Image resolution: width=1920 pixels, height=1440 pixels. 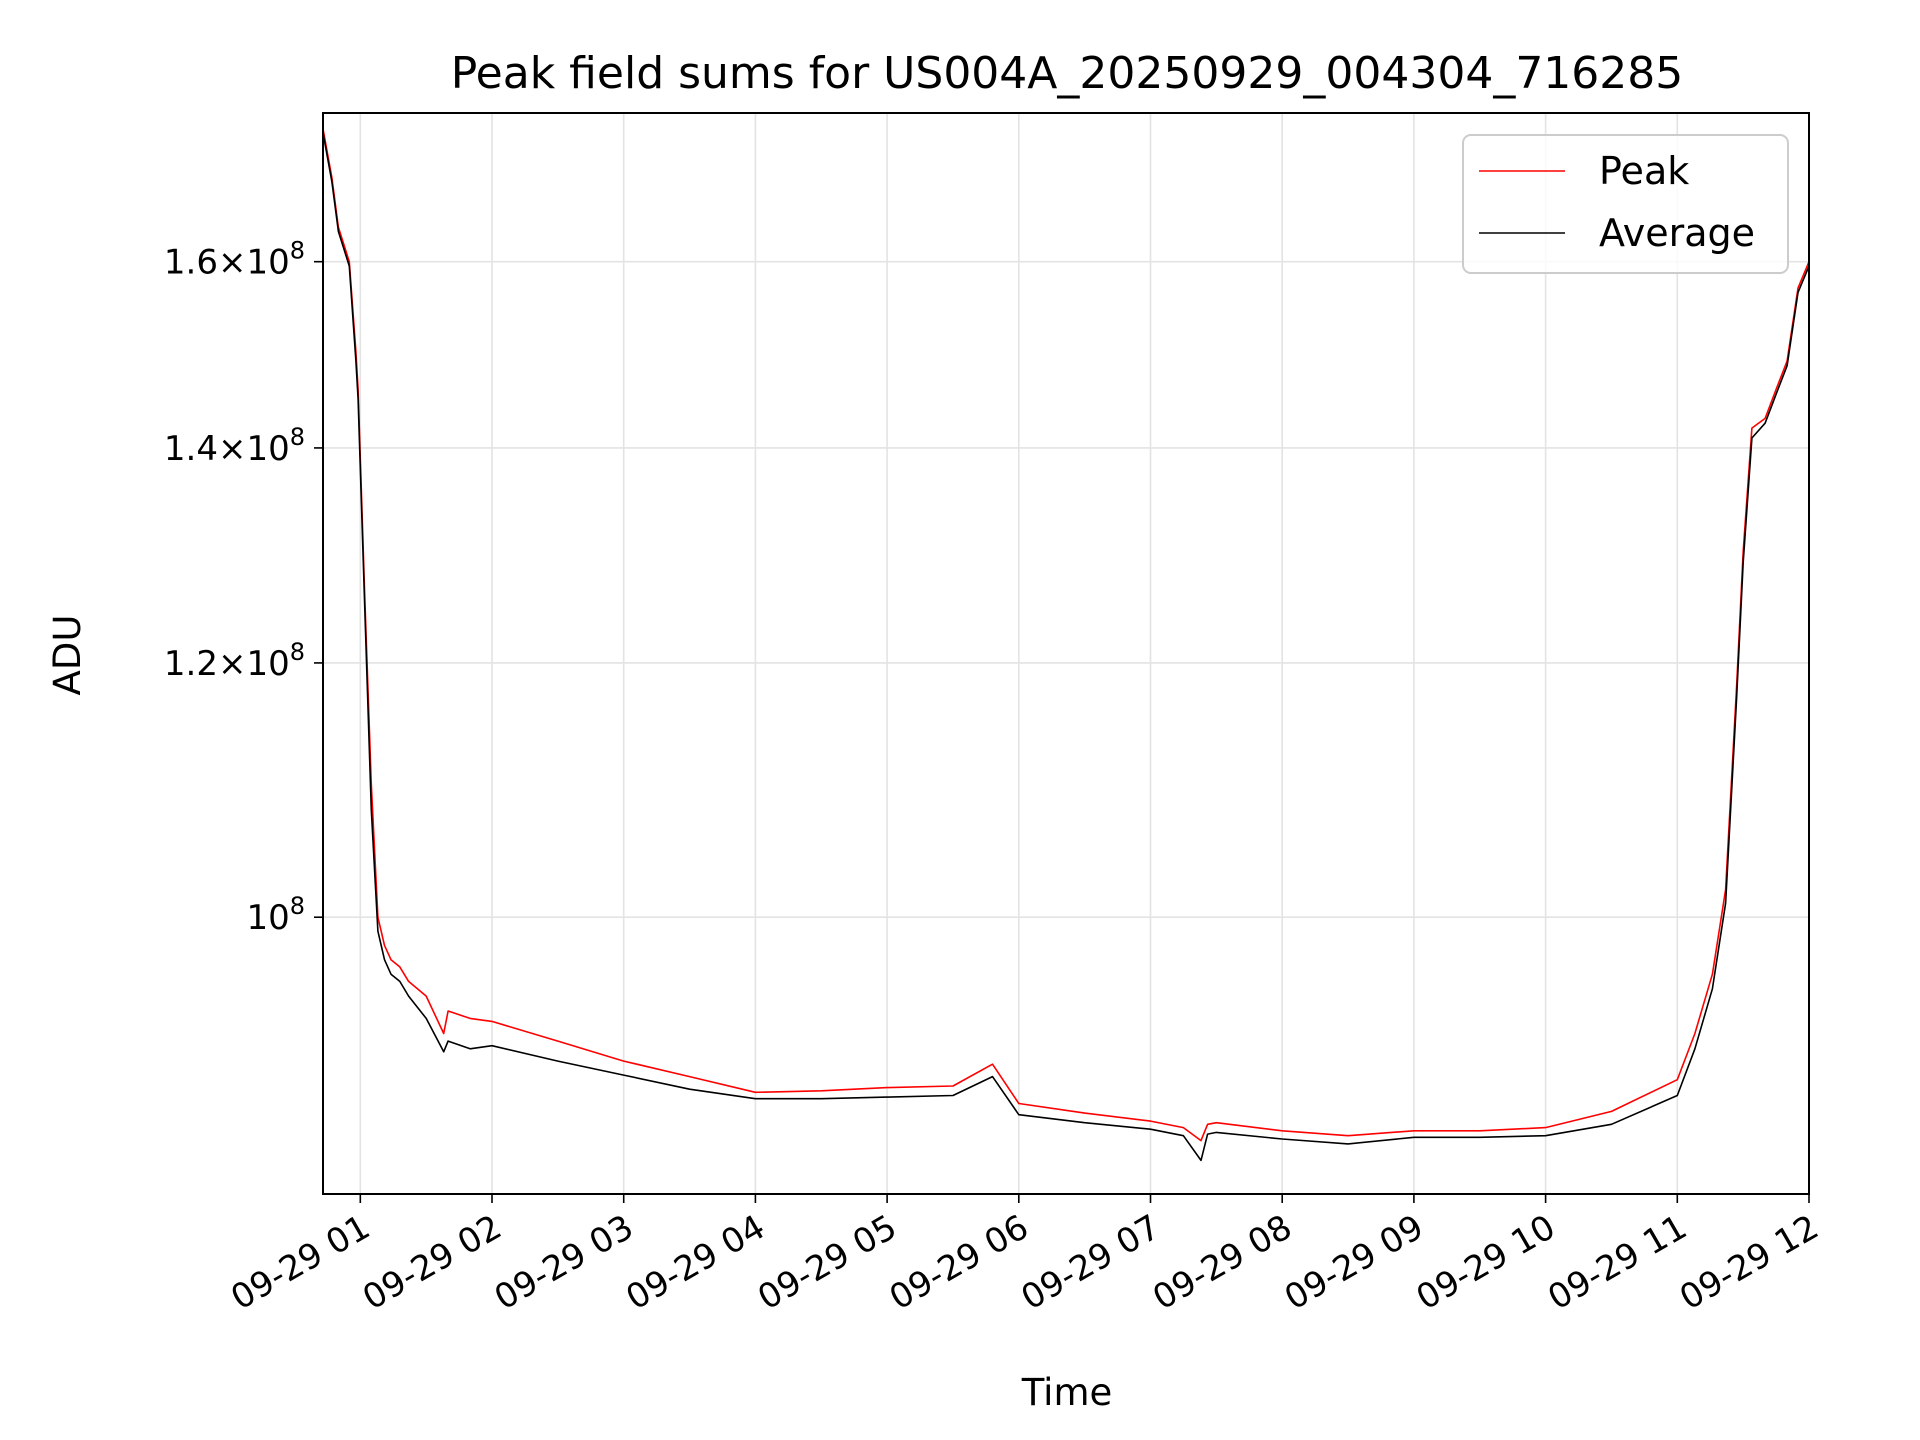 I want to click on legend-label-peak: Peak, so click(x=1644, y=171).